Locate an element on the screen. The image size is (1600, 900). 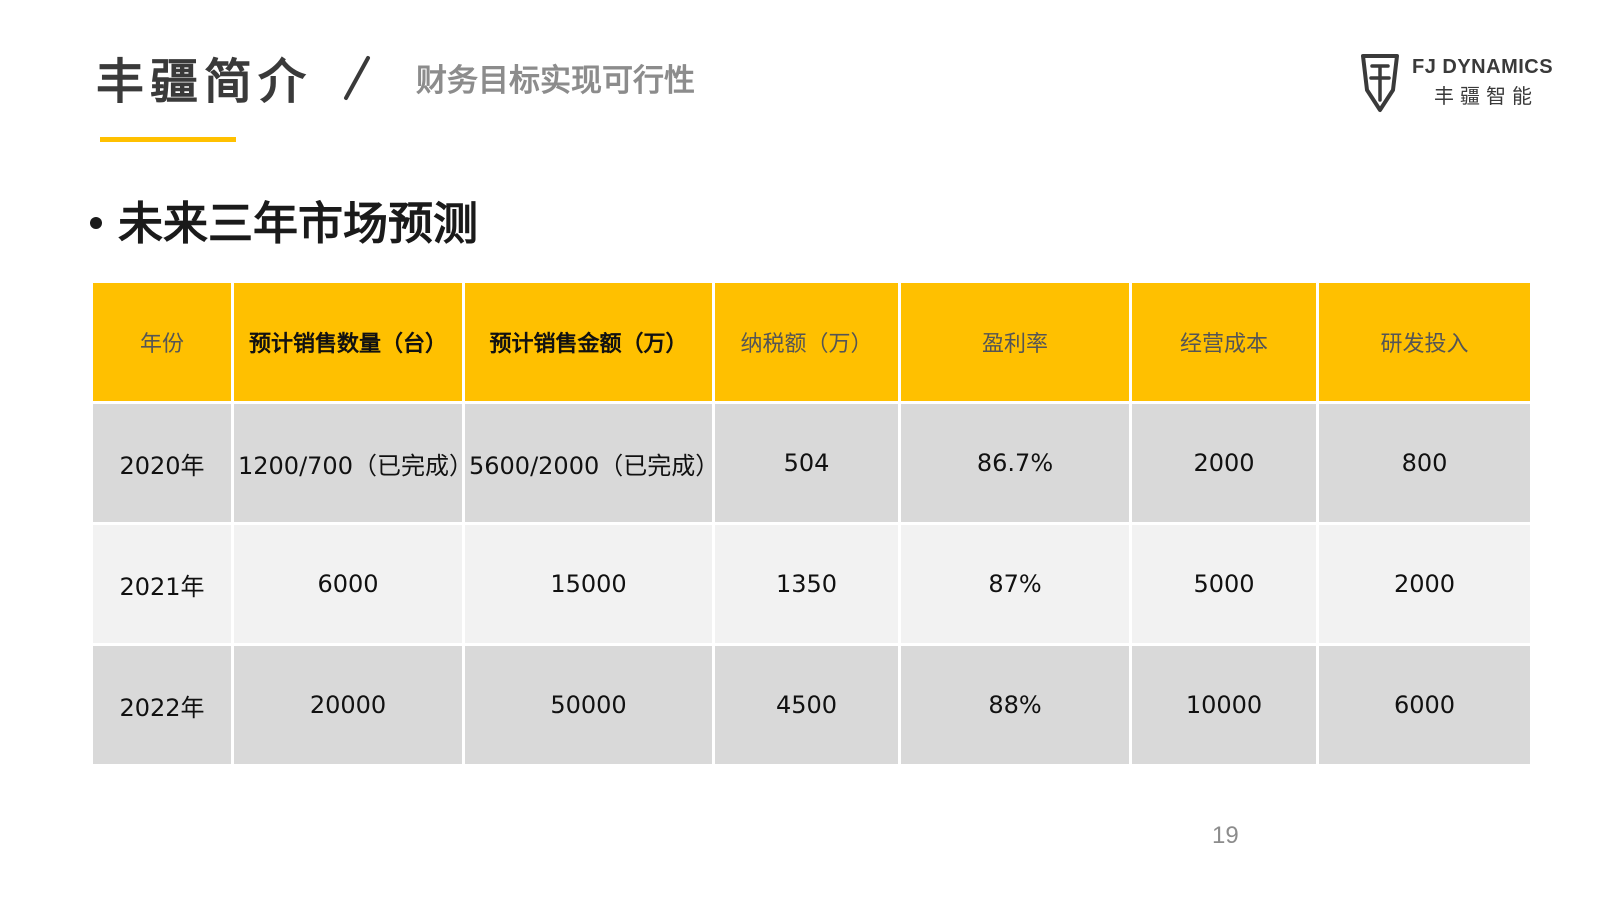
section-heading: 未来三年市场预测 is located at coordinates (284, 224).